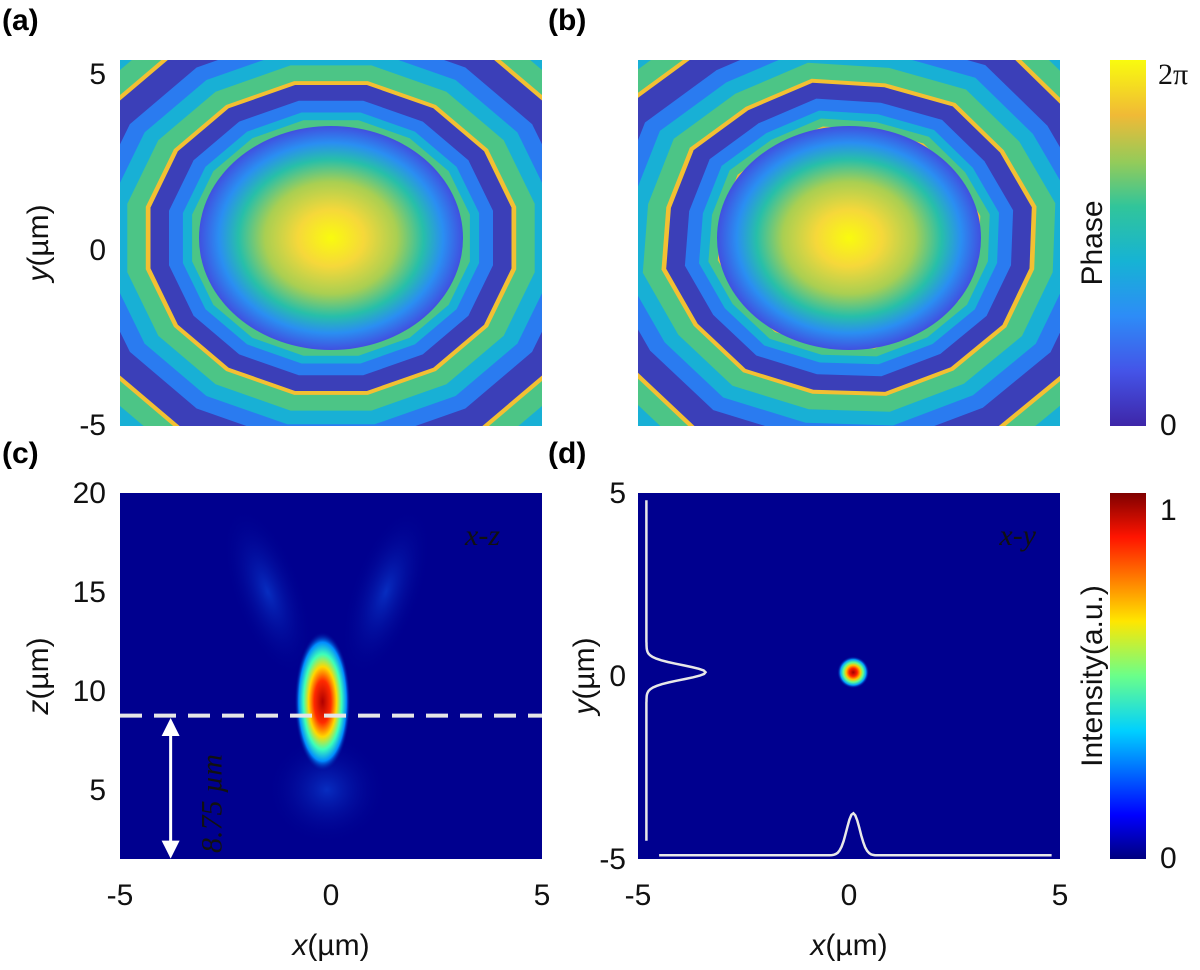  I want to click on phase-colorbar-min: 0, so click(1168, 425).